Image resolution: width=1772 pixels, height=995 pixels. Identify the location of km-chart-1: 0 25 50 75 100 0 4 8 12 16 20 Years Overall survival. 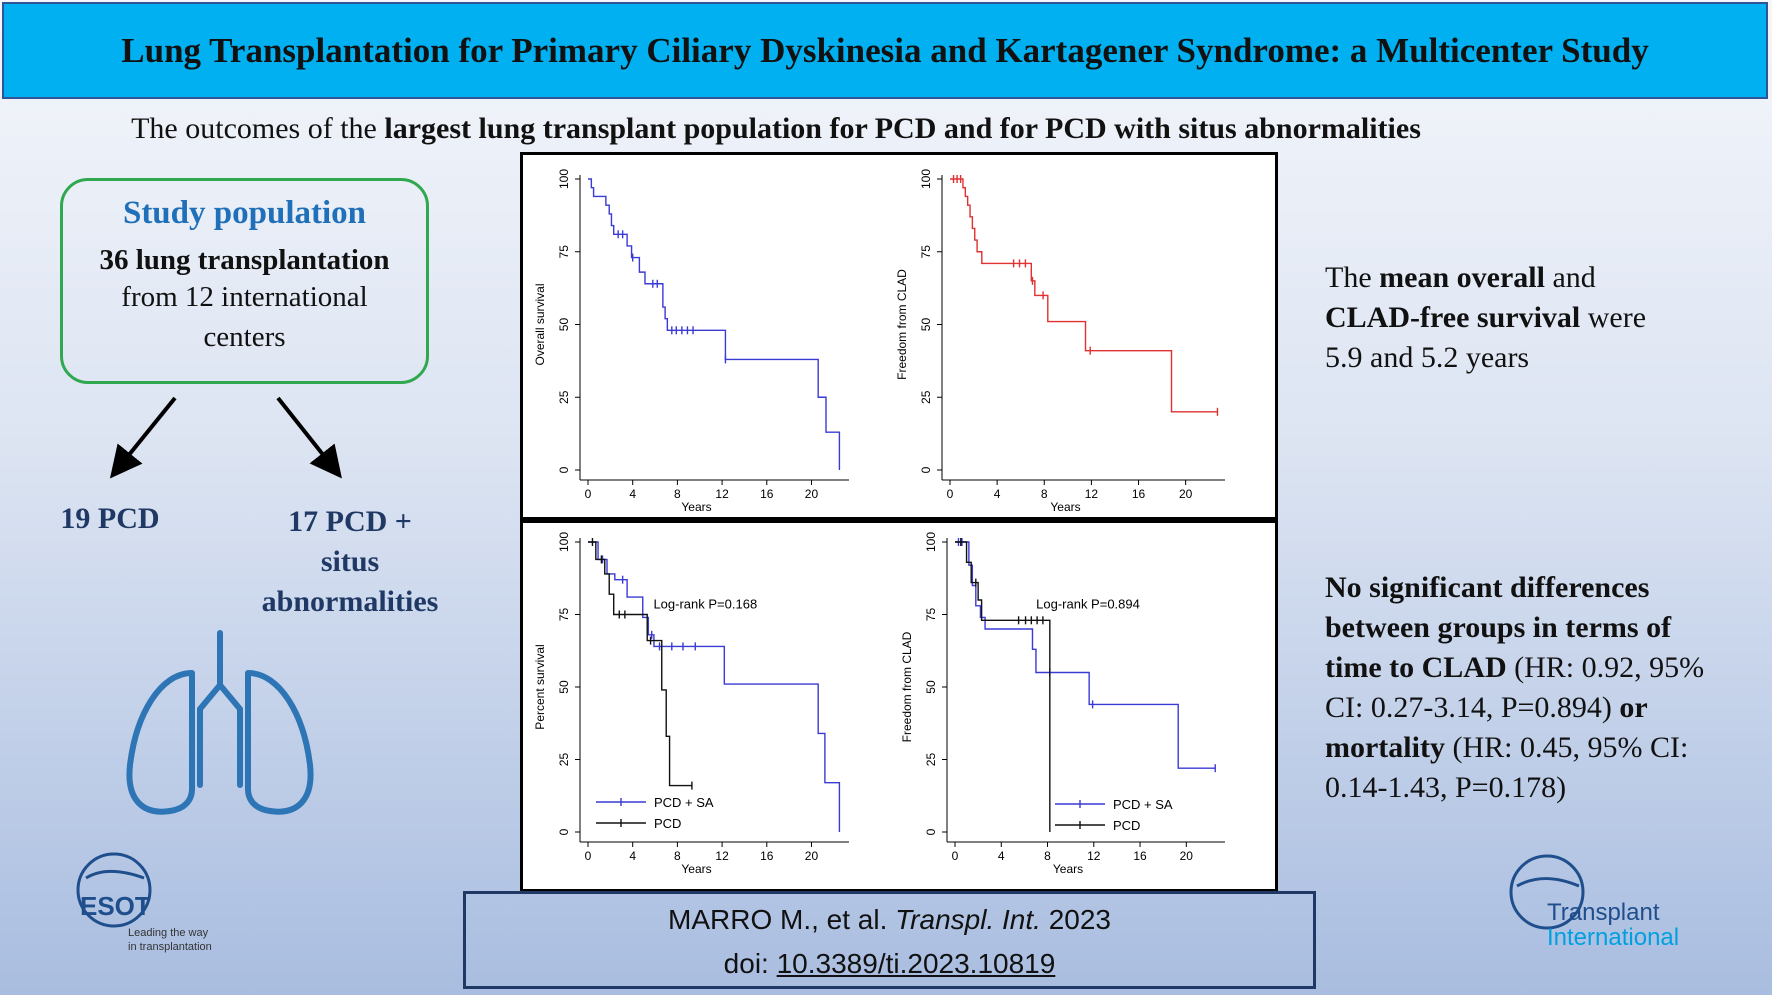
(691, 341).